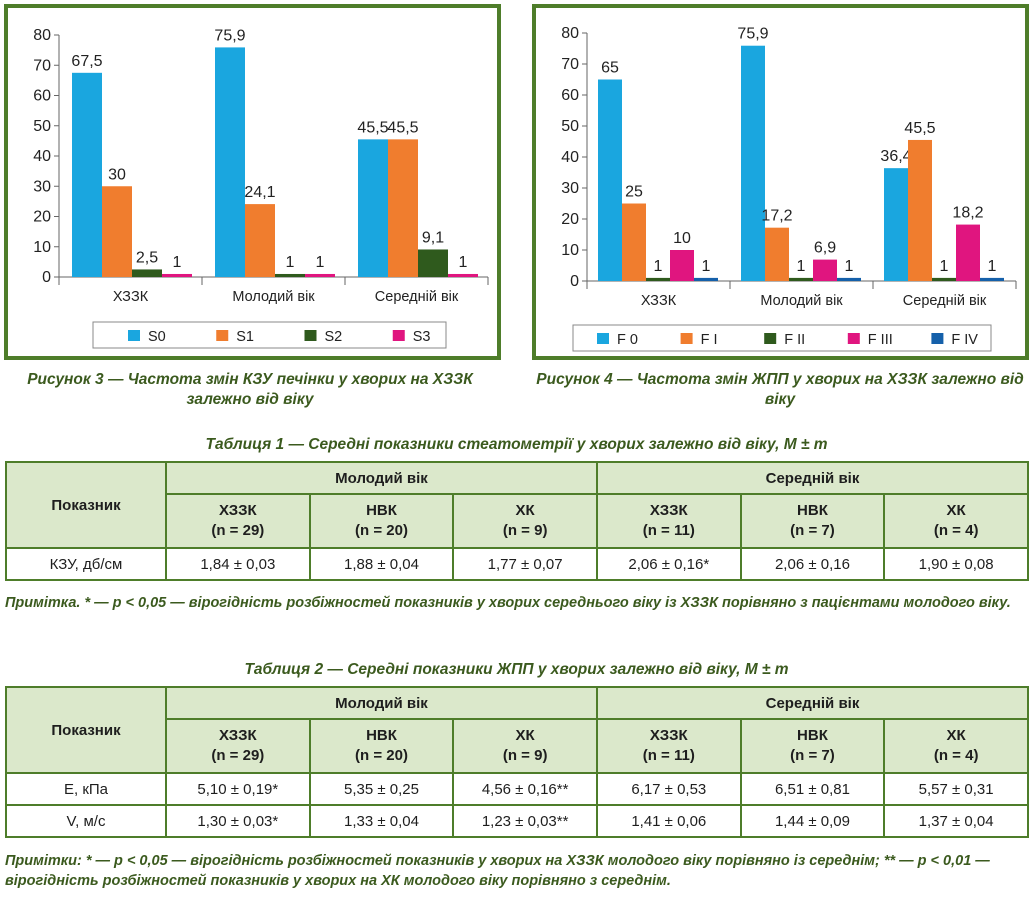  I want to click on table-cell: 1,30 ± 0,03*, so click(238, 821).